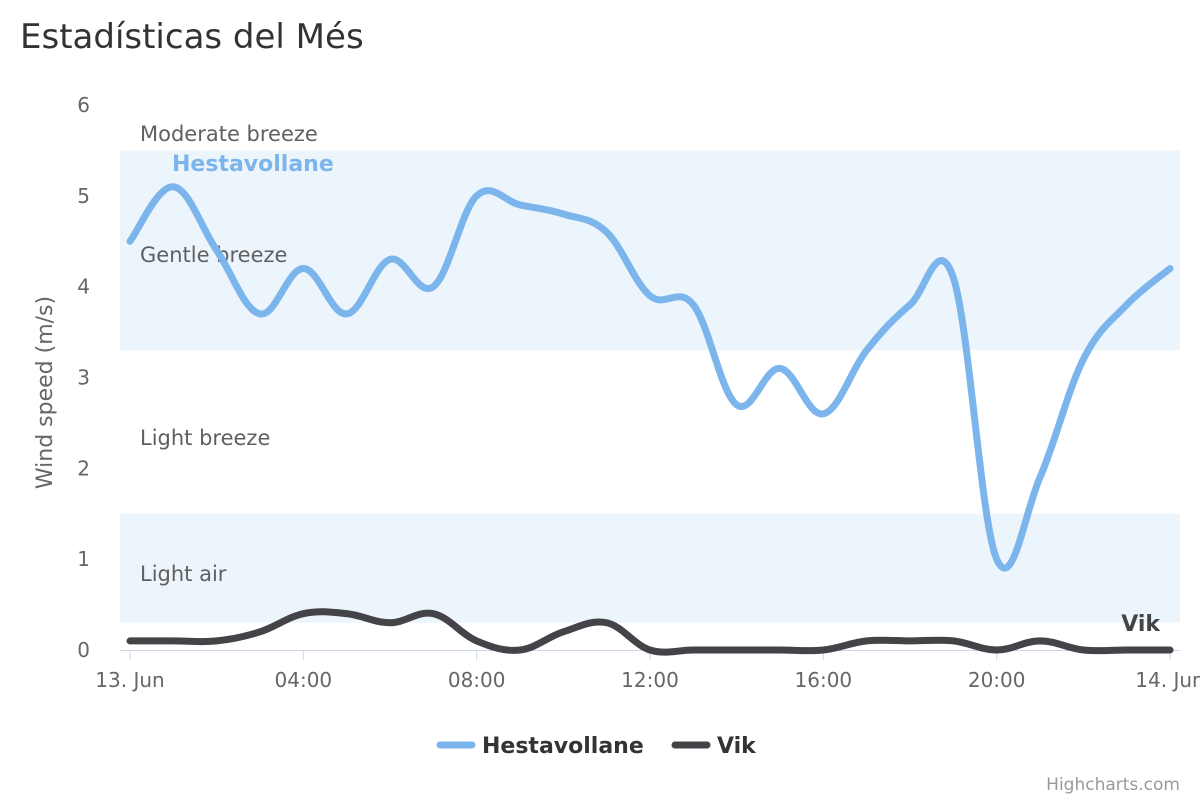 This screenshot has width=1200, height=800. What do you see at coordinates (83, 105) in the screenshot?
I see `y-tick-label: 6` at bounding box center [83, 105].